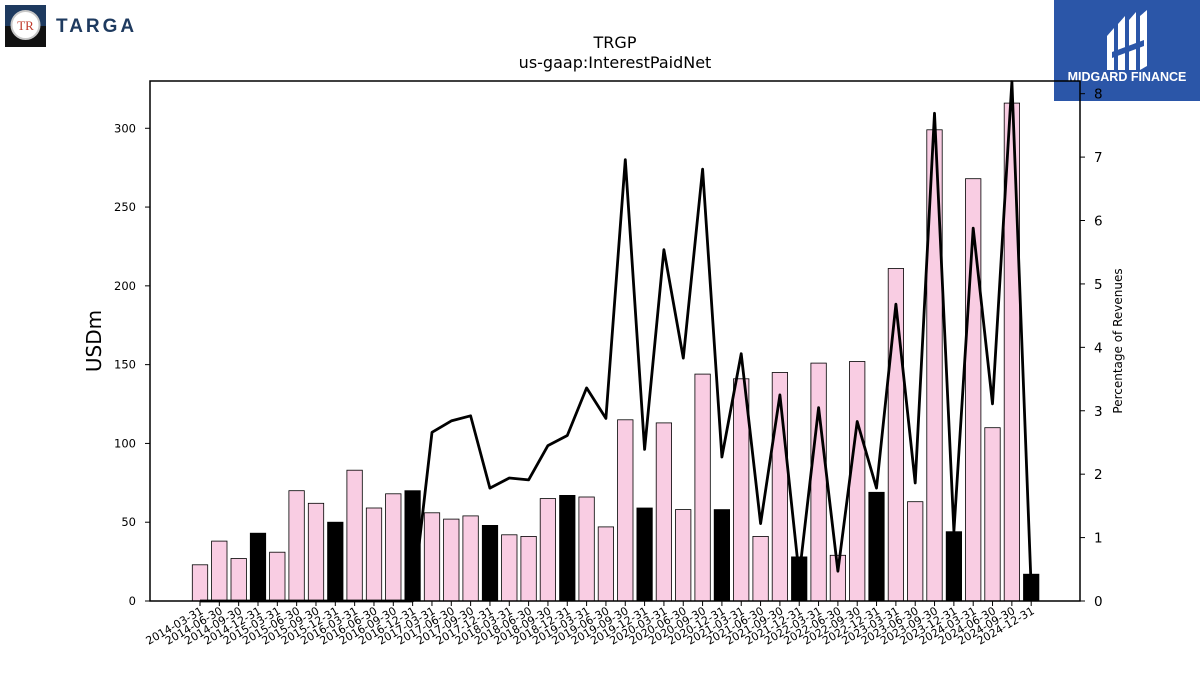 The height and width of the screenshot is (675, 1200). I want to click on targa-logo: TR TARGA, so click(85, 26).